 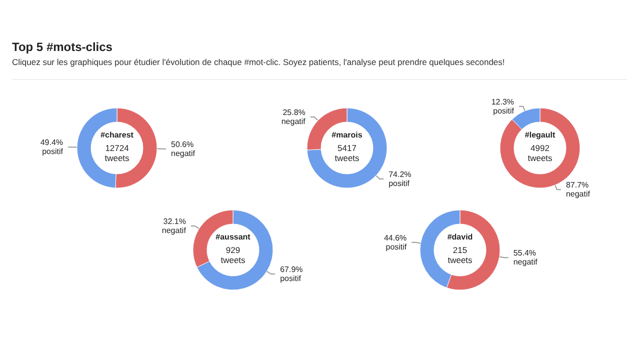 I want to click on text: #legault, so click(x=540, y=135).